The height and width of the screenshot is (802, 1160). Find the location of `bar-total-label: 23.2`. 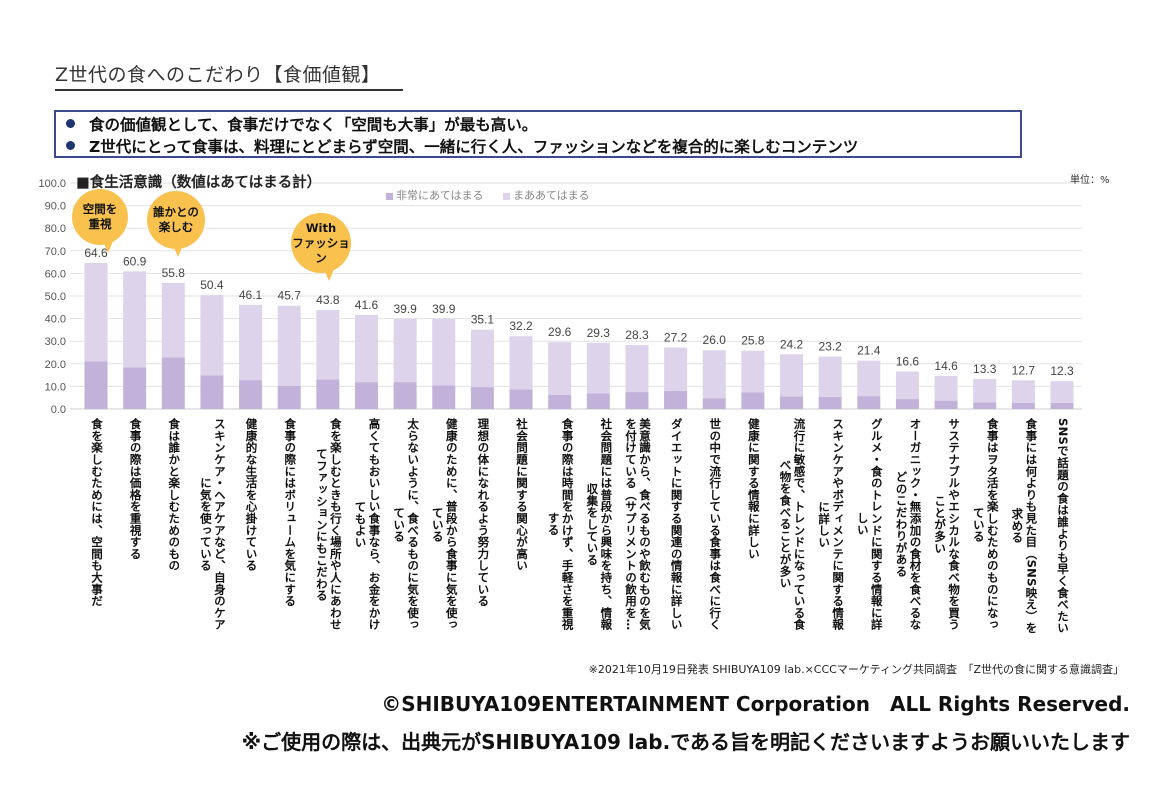

bar-total-label: 23.2 is located at coordinates (830, 347).